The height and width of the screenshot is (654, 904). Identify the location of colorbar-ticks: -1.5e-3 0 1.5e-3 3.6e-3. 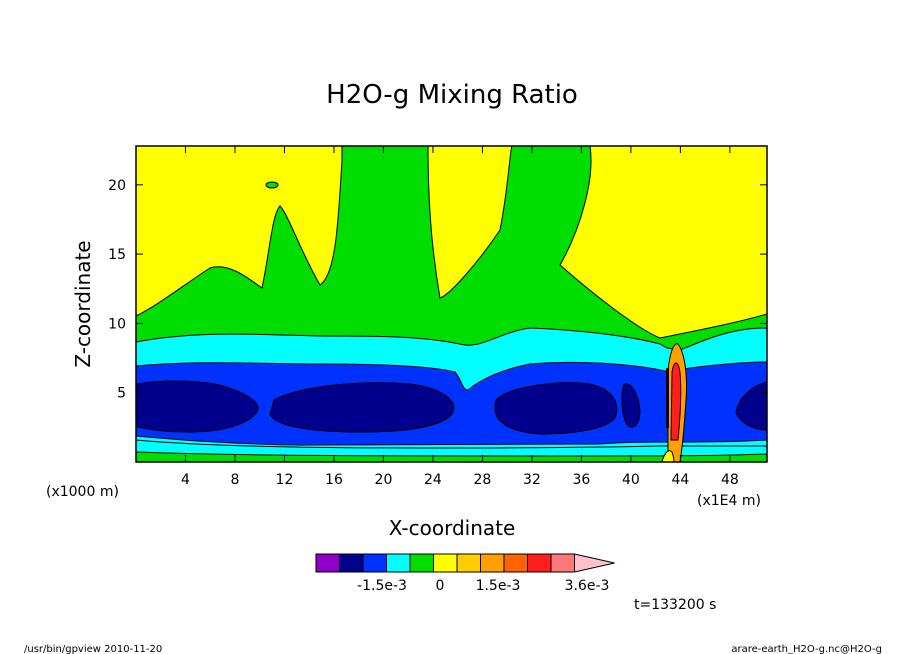
(483, 586).